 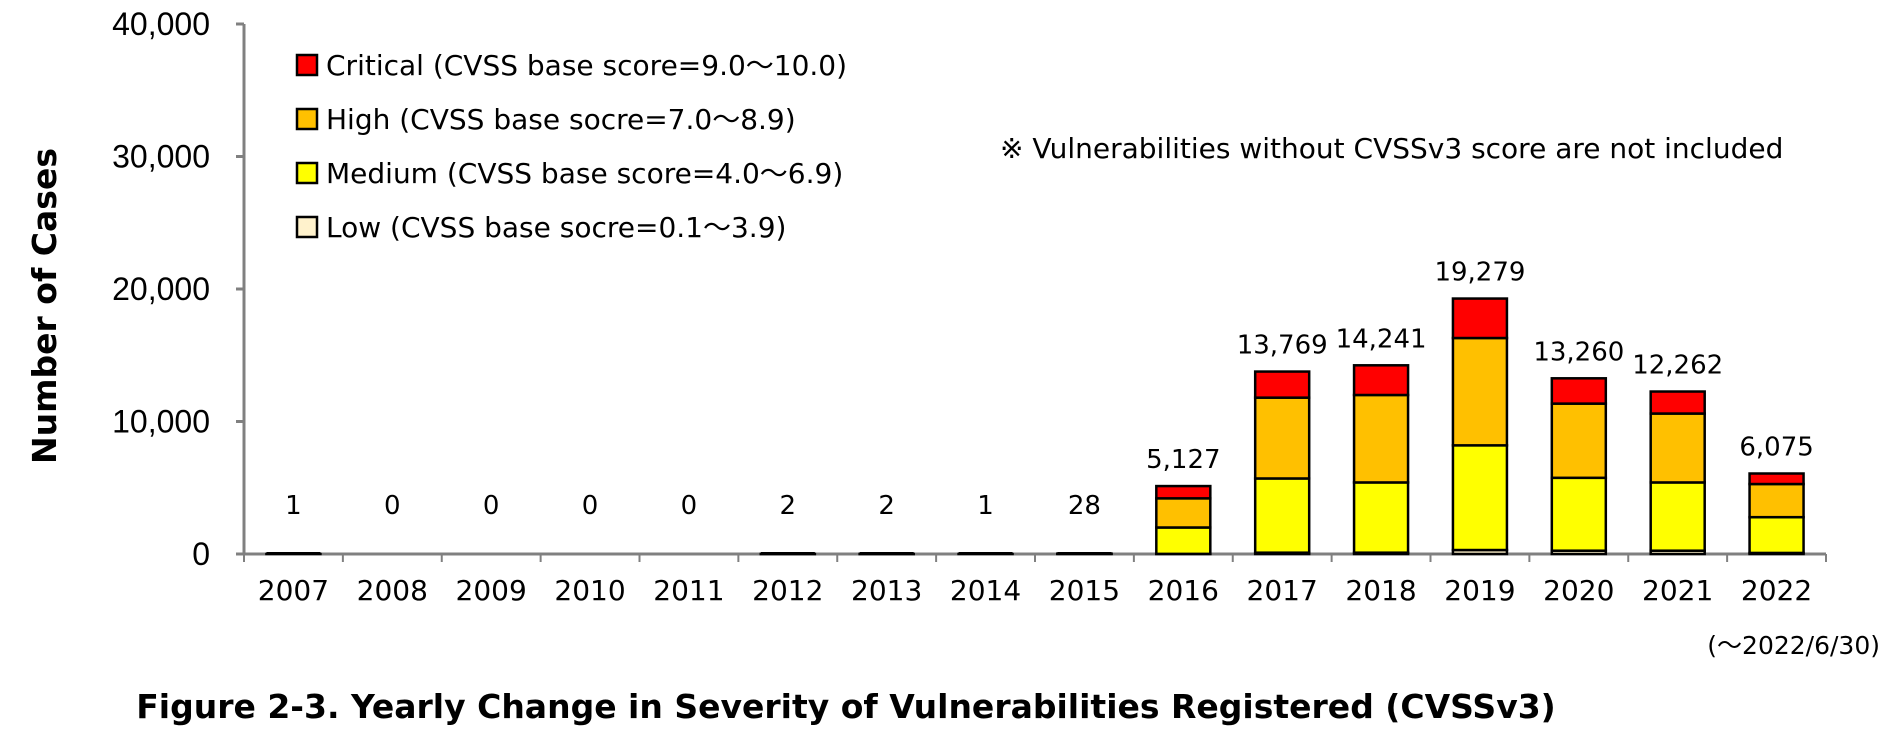 I want to click on x-tick-label: 2007, so click(x=293, y=590).